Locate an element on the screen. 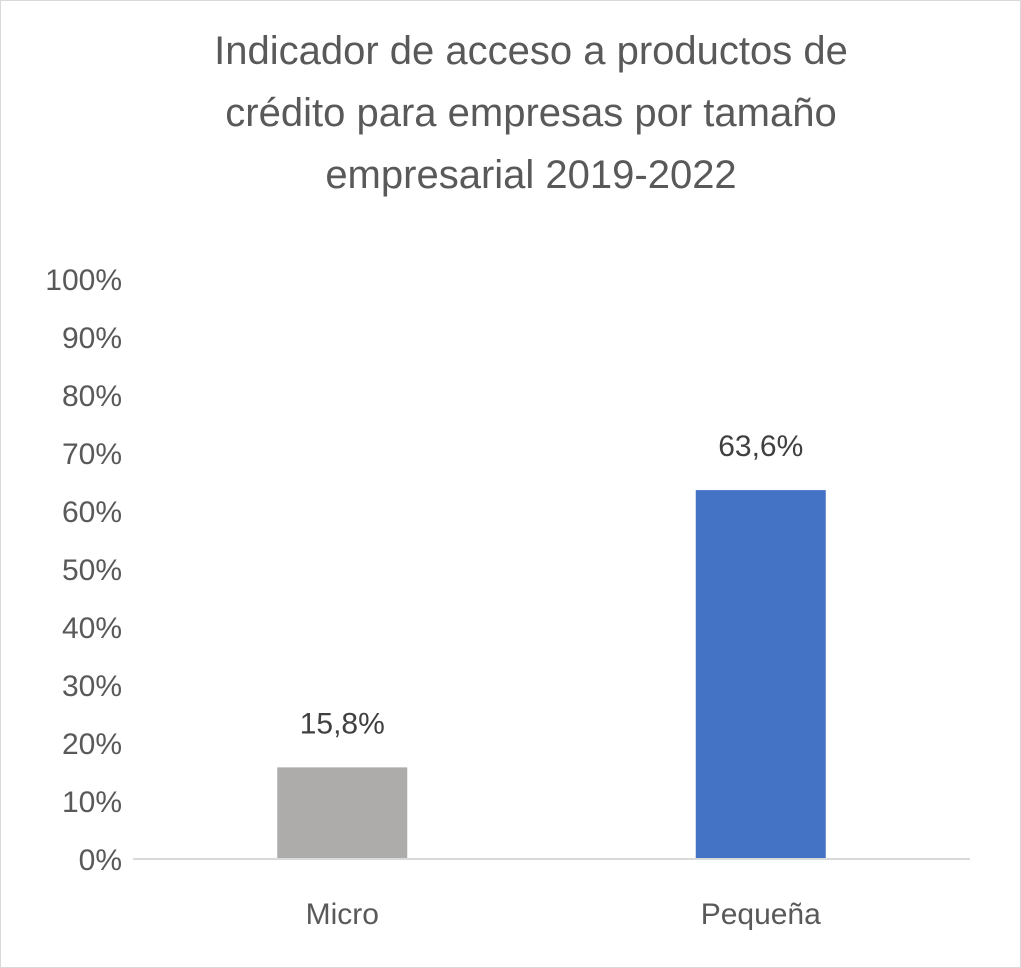 Image resolution: width=1021 pixels, height=968 pixels. y-tick-label: 90% is located at coordinates (92, 338).